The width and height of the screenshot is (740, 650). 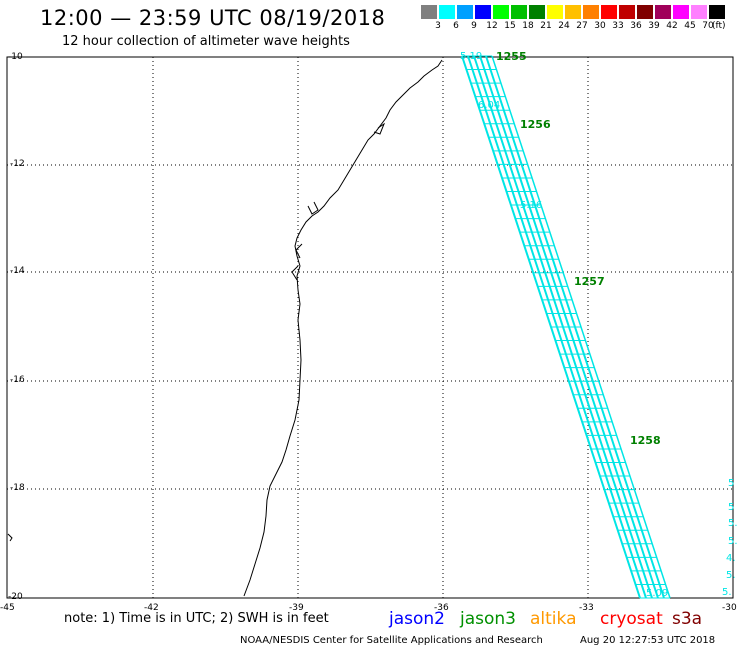 What do you see at coordinates (582, 26) in the screenshot?
I see `scale-label: 27` at bounding box center [582, 26].